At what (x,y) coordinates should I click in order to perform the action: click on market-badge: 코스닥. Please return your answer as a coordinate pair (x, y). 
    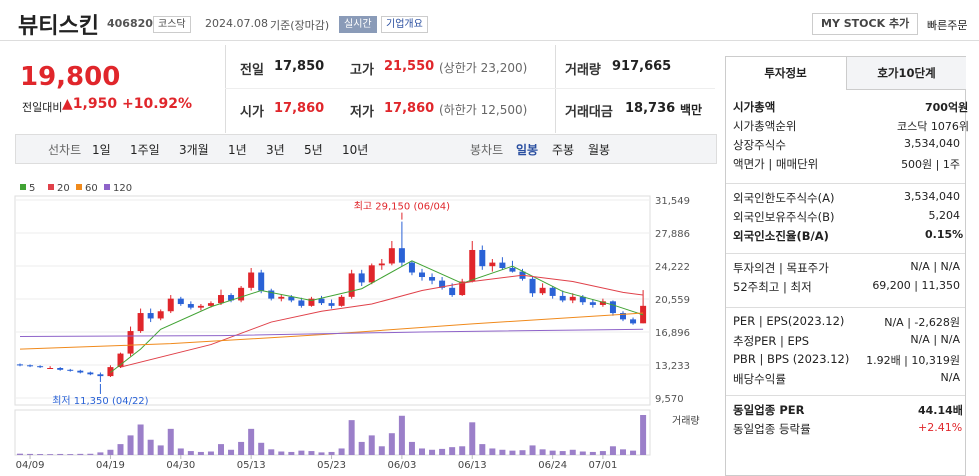
    Looking at the image, I should click on (172, 24).